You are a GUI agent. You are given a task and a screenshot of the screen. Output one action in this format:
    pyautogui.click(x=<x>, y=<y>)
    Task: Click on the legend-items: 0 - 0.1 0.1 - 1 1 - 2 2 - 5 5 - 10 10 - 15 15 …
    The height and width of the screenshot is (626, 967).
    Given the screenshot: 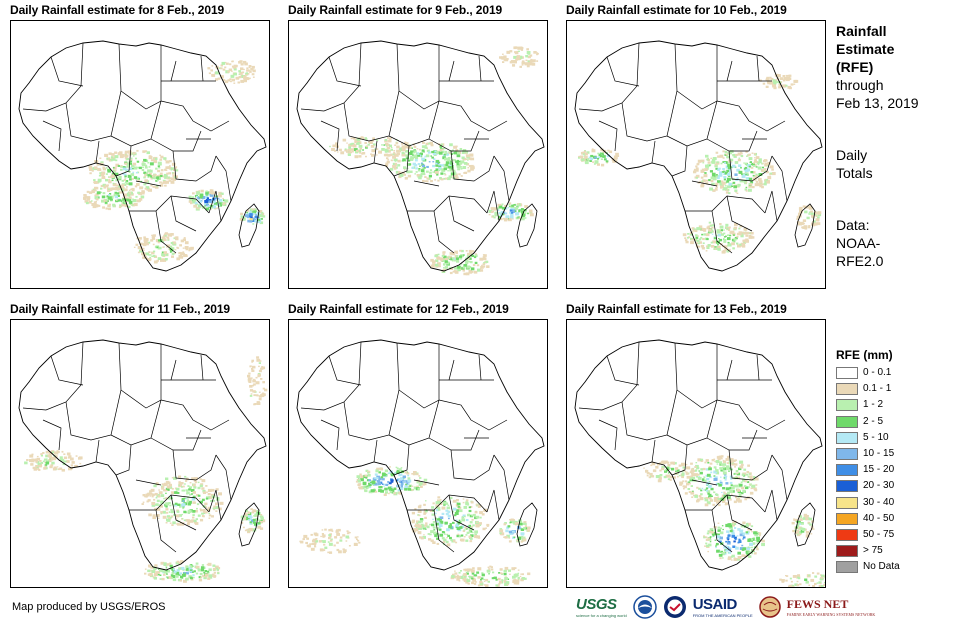 What is the action you would take?
    pyautogui.click(x=868, y=471)
    